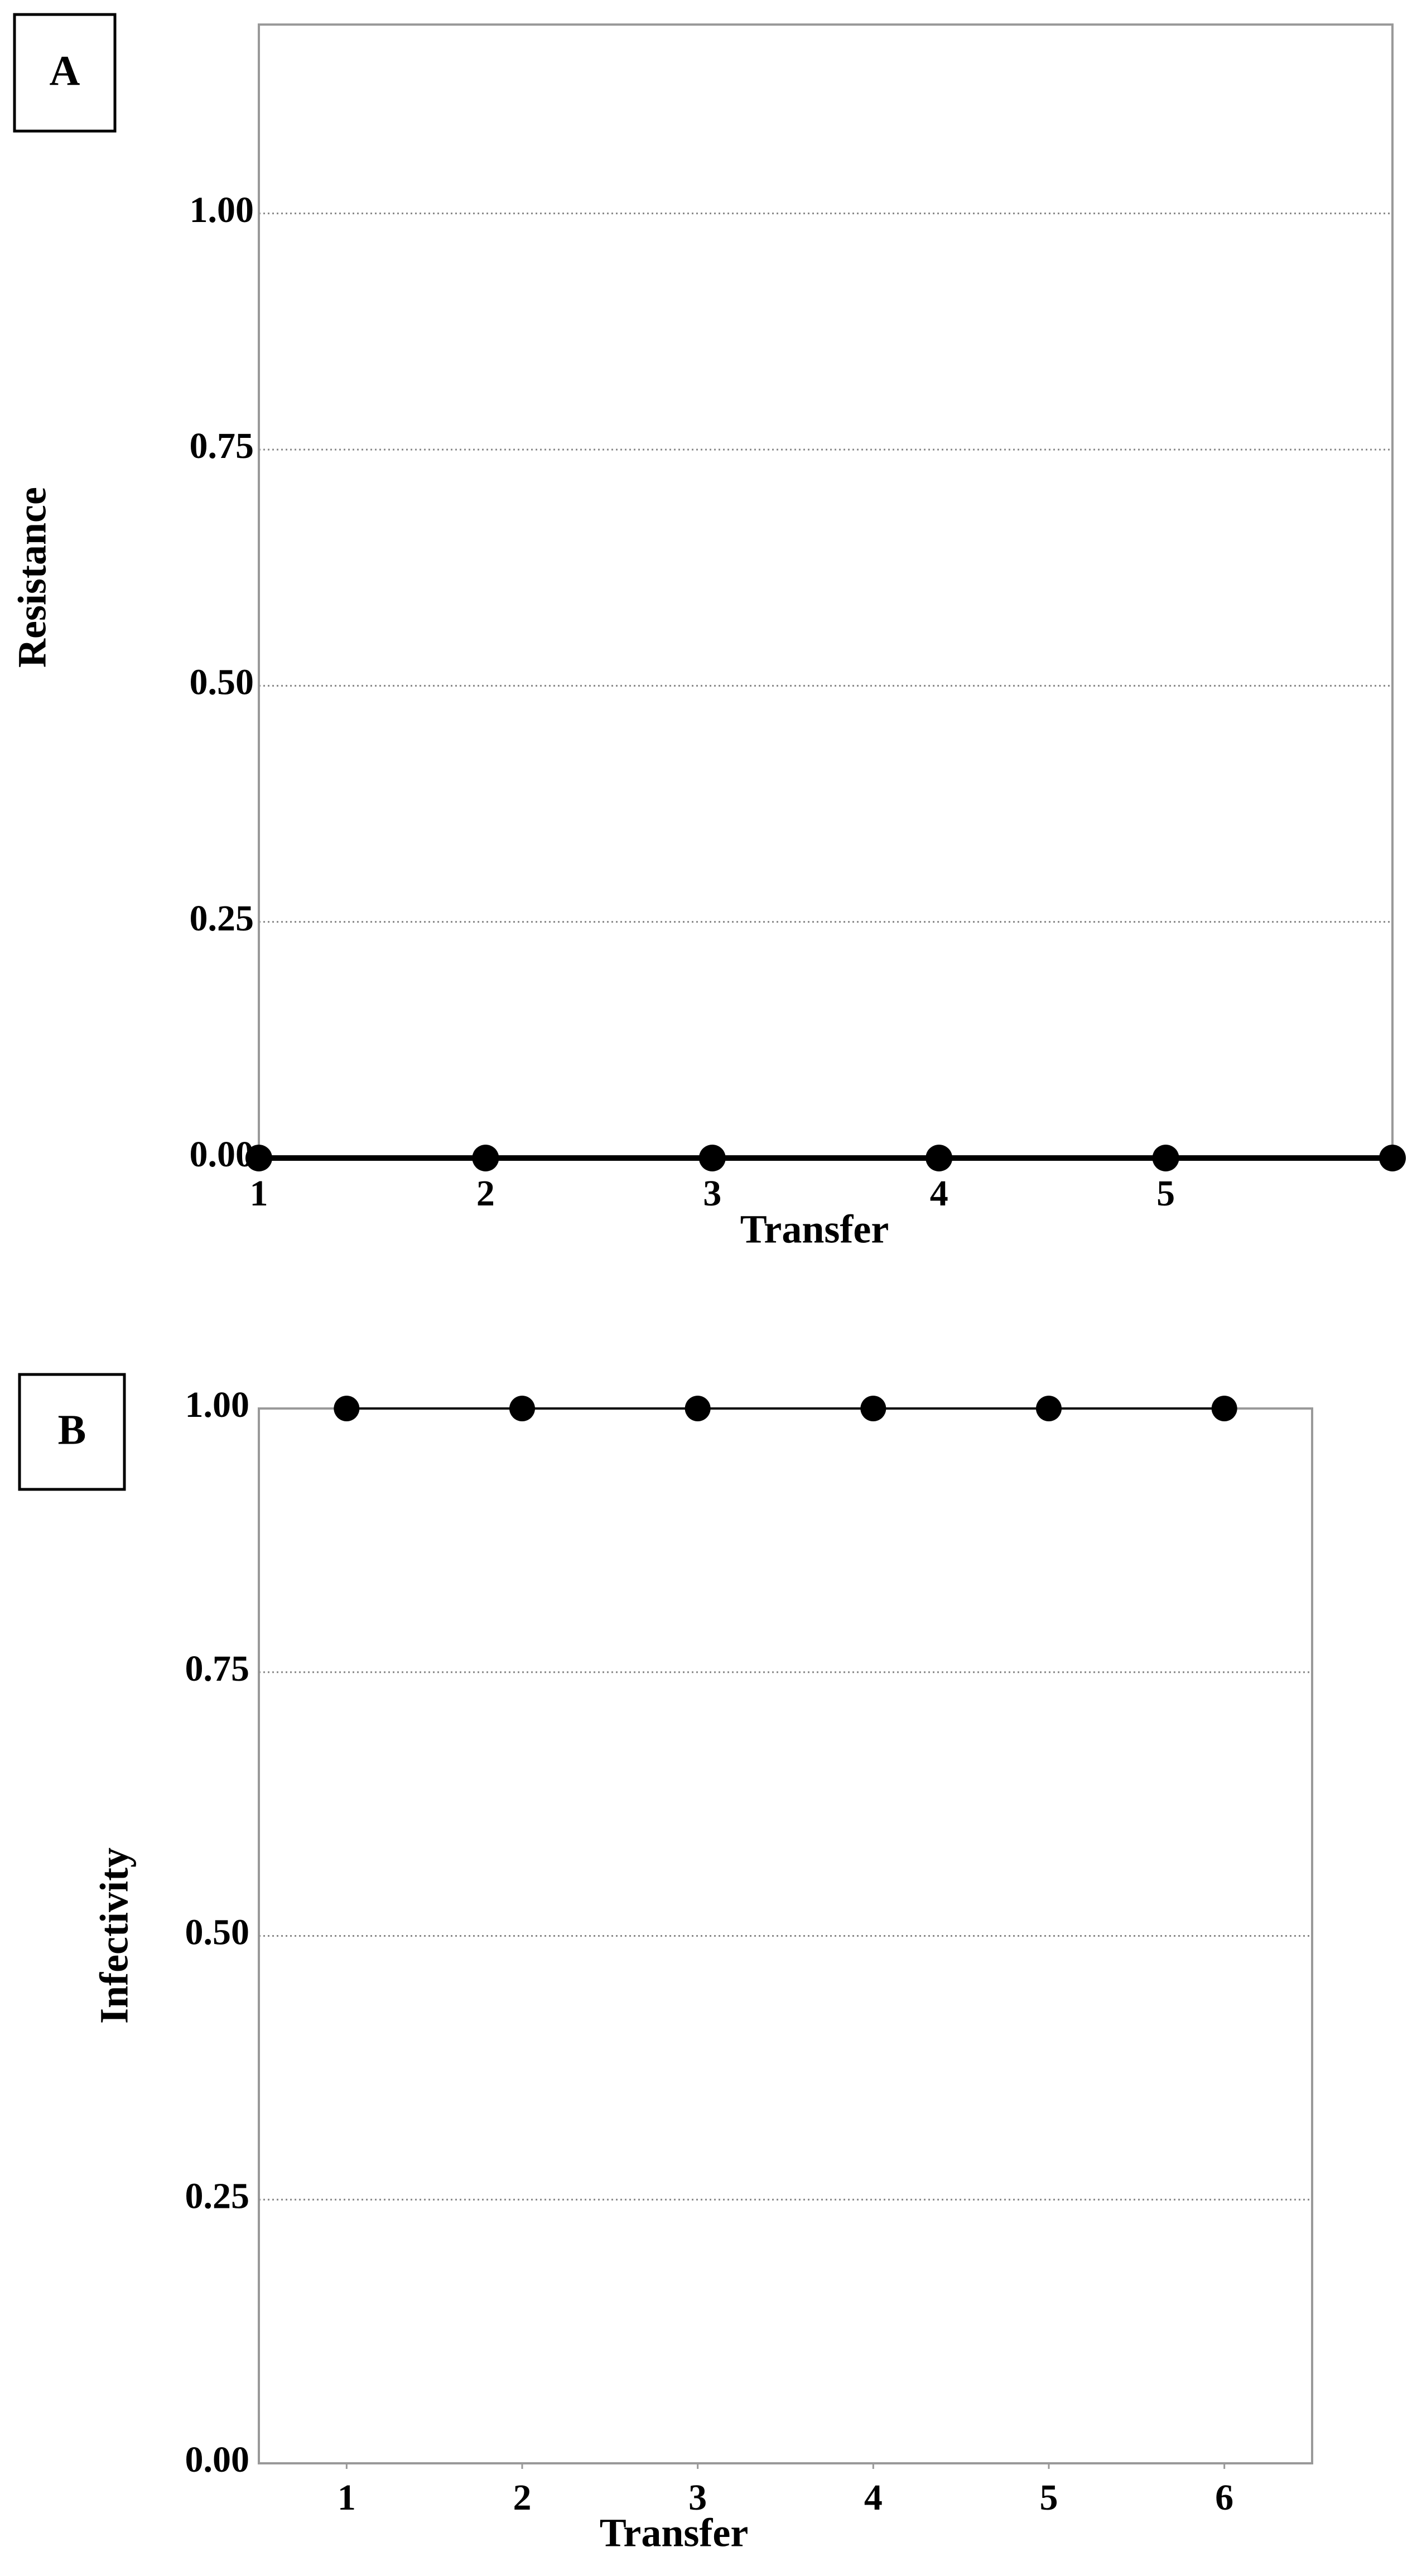  Describe the element at coordinates (115, 1935) in the screenshot. I see `y-axis-title: Infectivity` at that location.